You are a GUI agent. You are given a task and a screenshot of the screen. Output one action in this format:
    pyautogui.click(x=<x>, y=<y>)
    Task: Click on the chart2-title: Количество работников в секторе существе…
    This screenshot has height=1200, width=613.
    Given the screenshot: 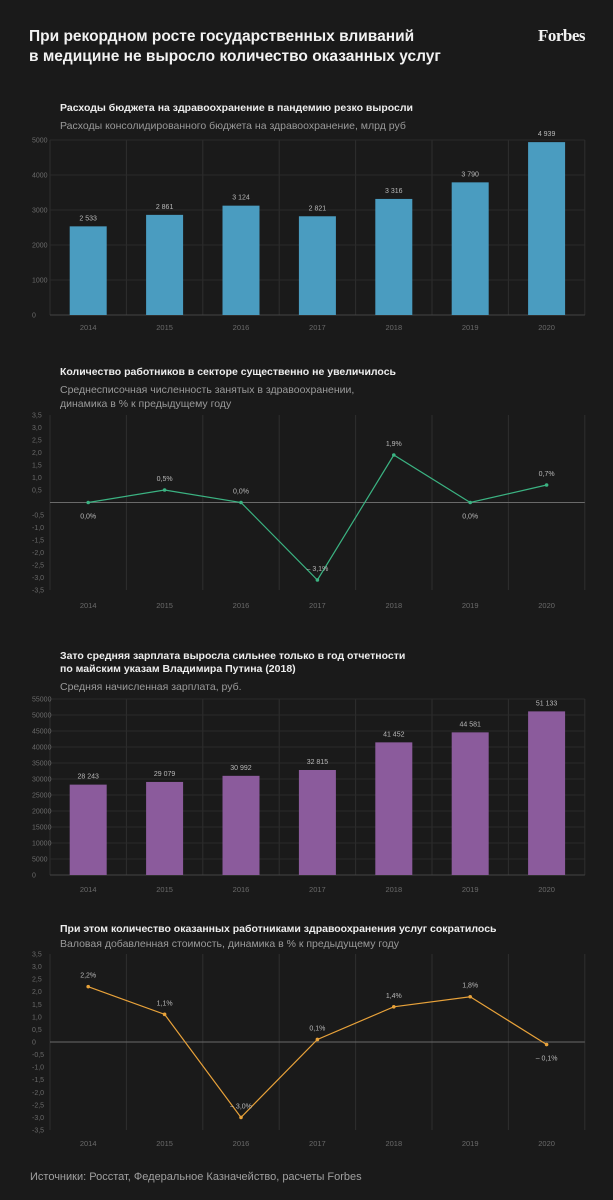 What is the action you would take?
    pyautogui.click(x=228, y=372)
    